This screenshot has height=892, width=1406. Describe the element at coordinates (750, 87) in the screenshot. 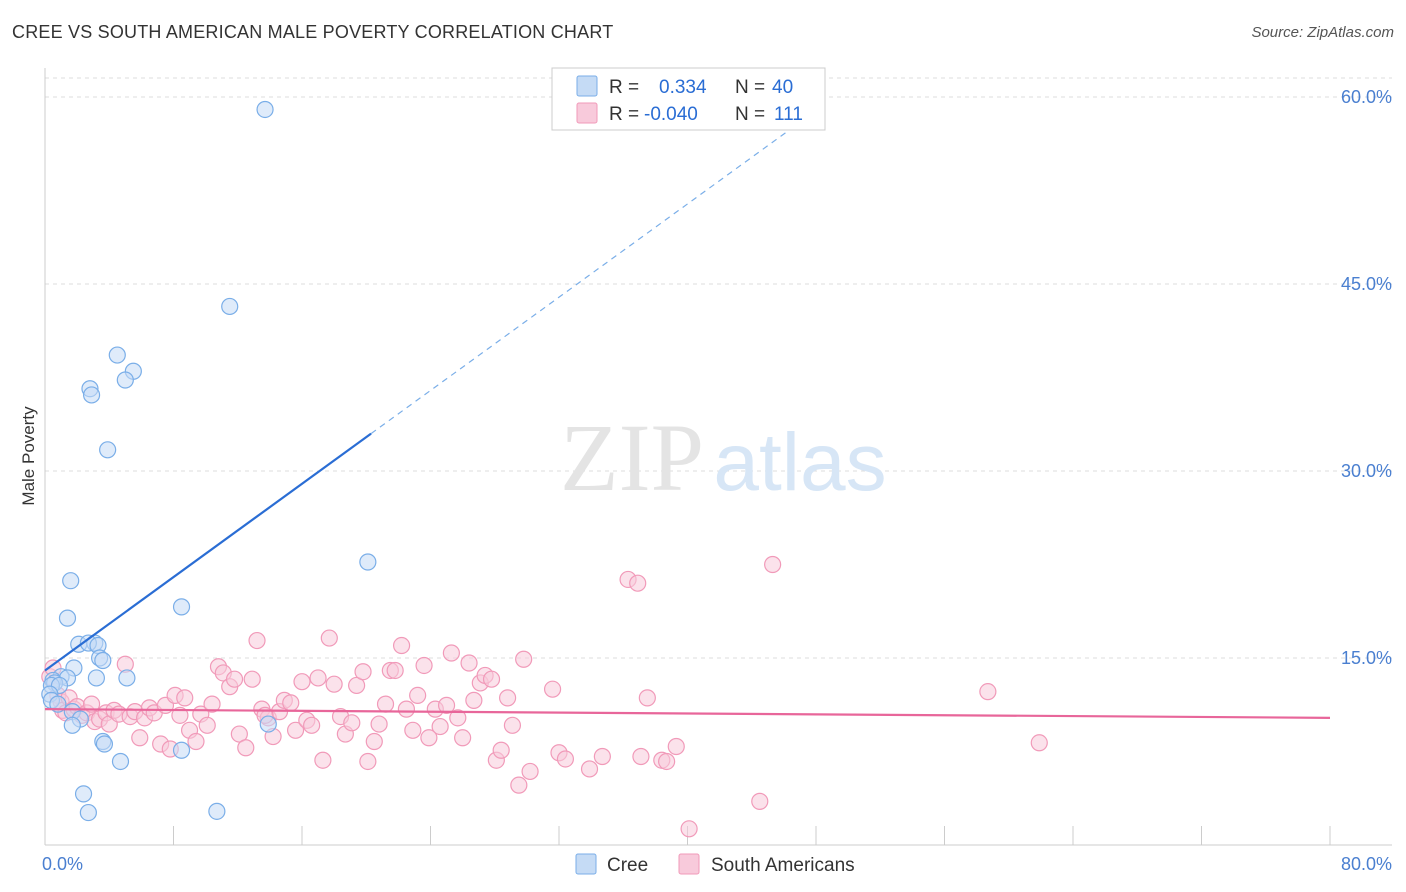

I see `legend-n-label-cree: N =` at that location.